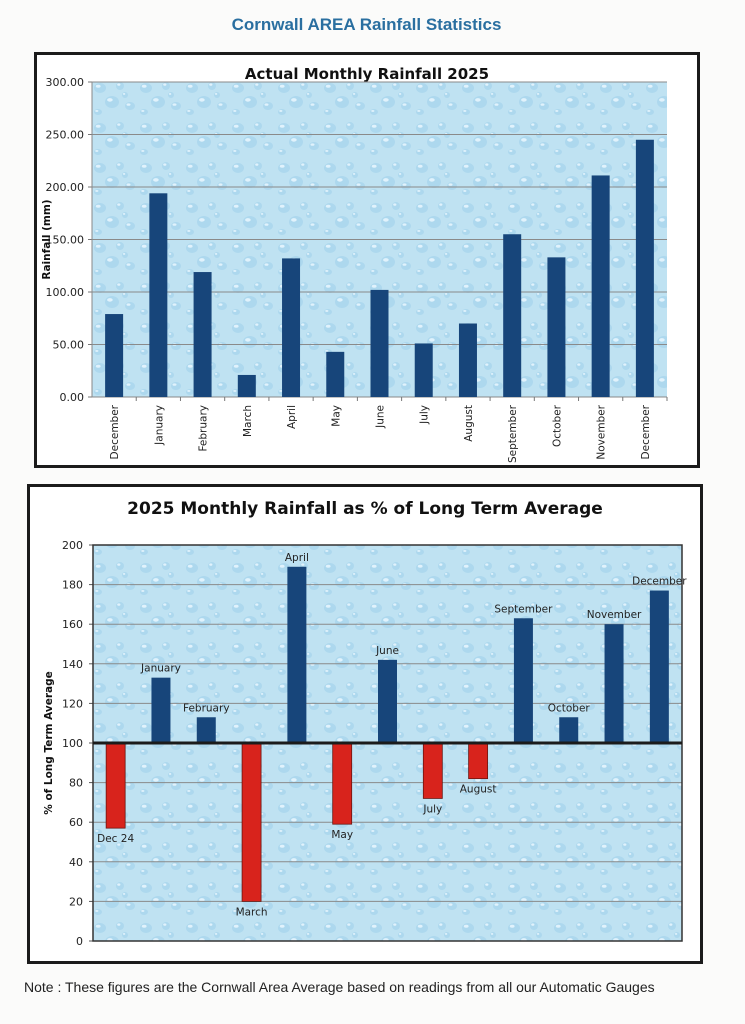 This screenshot has width=745, height=1024. Describe the element at coordinates (569, 708) in the screenshot. I see `data-label: October` at that location.